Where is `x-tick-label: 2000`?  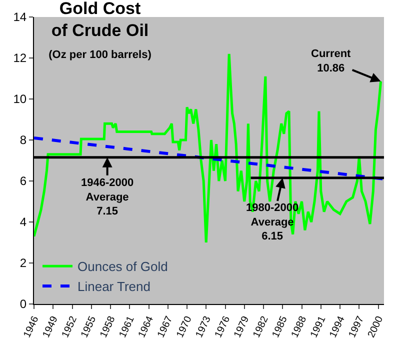 x-tick-label: 2000 is located at coordinates (376, 327).